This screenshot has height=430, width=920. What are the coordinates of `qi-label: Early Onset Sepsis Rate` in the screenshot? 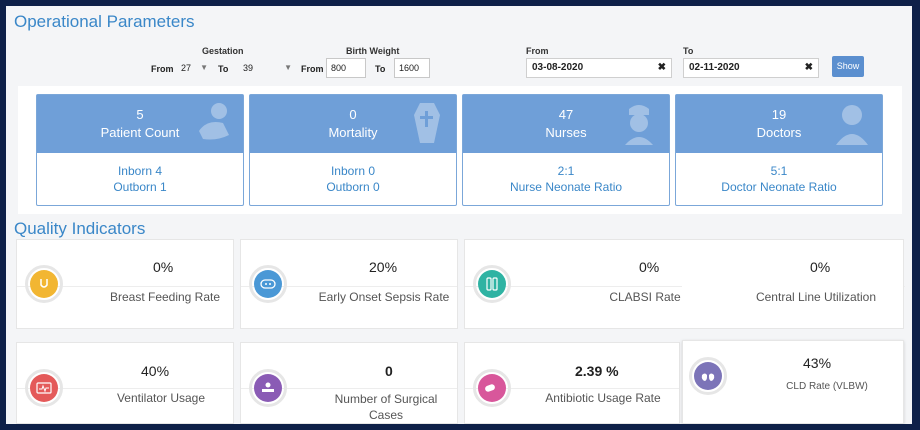 It's located at (384, 297).